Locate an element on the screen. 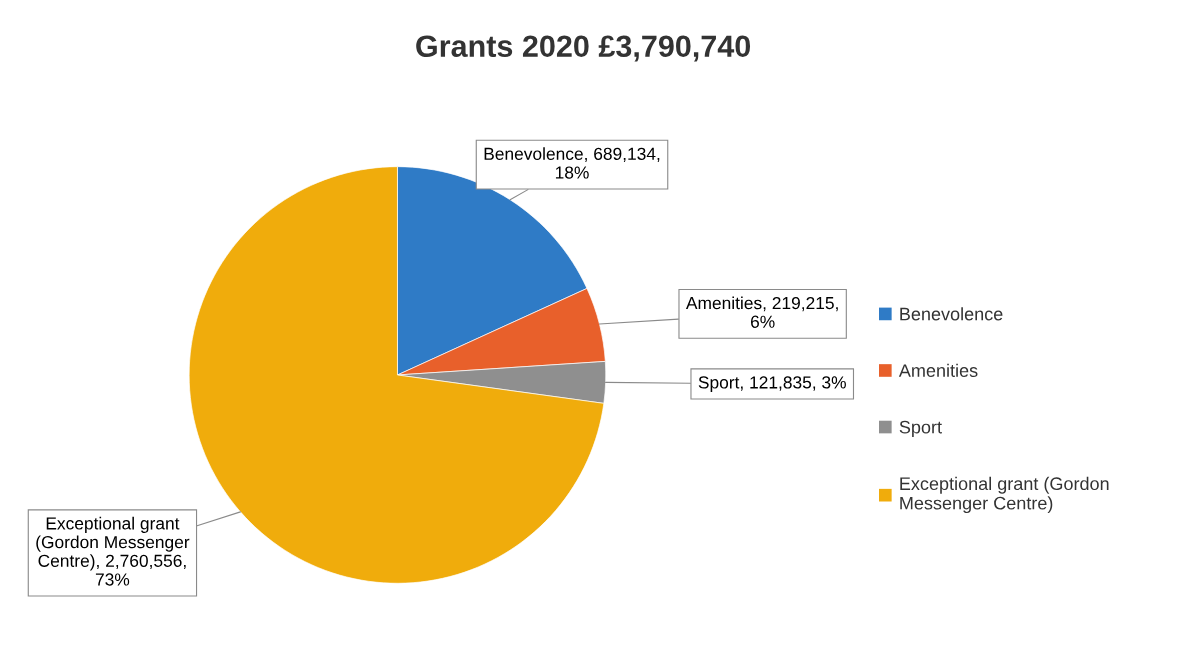 The width and height of the screenshot is (1190, 651). legend-label: Amenities is located at coordinates (938, 370).